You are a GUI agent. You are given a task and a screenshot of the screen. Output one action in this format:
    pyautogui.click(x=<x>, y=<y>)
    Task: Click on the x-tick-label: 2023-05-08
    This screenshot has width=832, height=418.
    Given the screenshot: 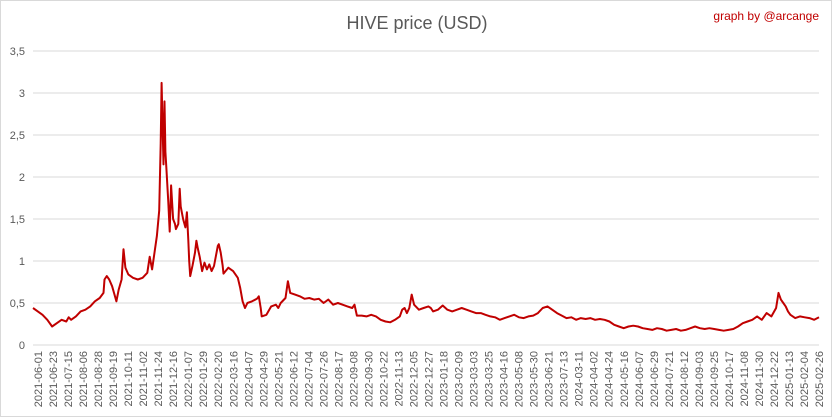 What is the action you would take?
    pyautogui.click(x=520, y=379)
    